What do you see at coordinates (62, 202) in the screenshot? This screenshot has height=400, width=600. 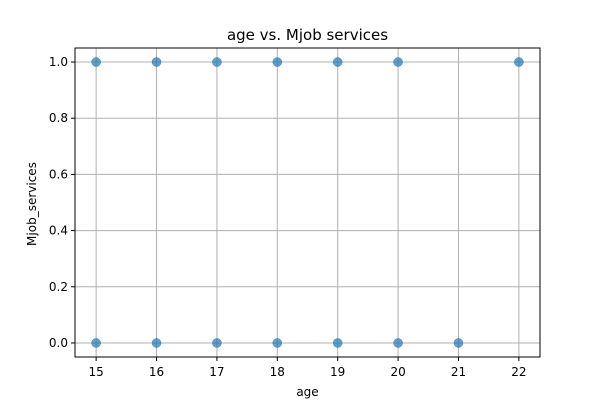 I see `y-axis-ticks: 0.0 0.2 0.4 0.6 0.8 1.0` at bounding box center [62, 202].